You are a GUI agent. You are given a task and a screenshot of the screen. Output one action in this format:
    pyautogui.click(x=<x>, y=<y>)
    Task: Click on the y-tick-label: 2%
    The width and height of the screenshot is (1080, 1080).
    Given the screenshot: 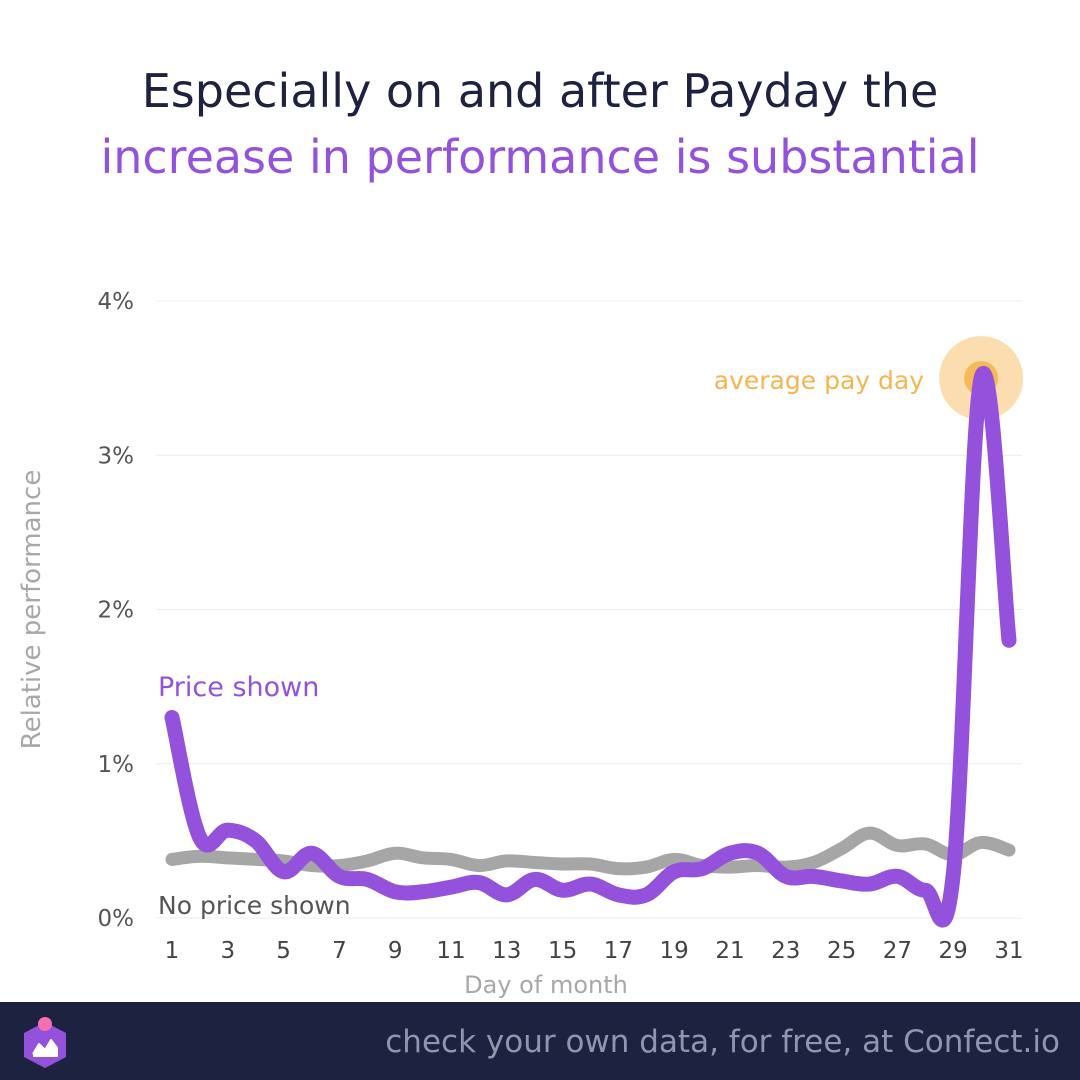 What is the action you would take?
    pyautogui.click(x=116, y=611)
    